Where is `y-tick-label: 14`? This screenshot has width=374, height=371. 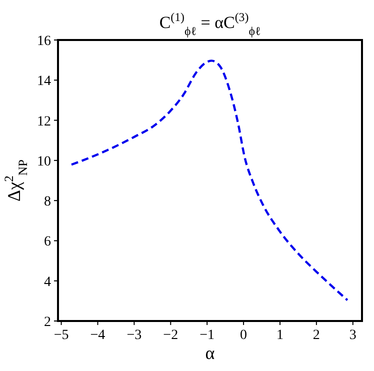
y-tick-label: 14 is located at coordinates (44, 82).